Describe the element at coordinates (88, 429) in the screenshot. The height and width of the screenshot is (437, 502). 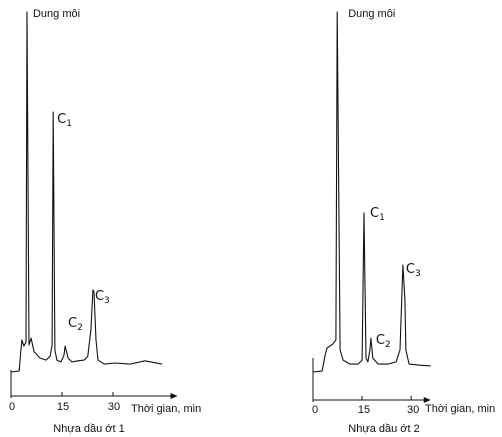
I see `chart-caption: Nhựa dầu ớt 1` at that location.